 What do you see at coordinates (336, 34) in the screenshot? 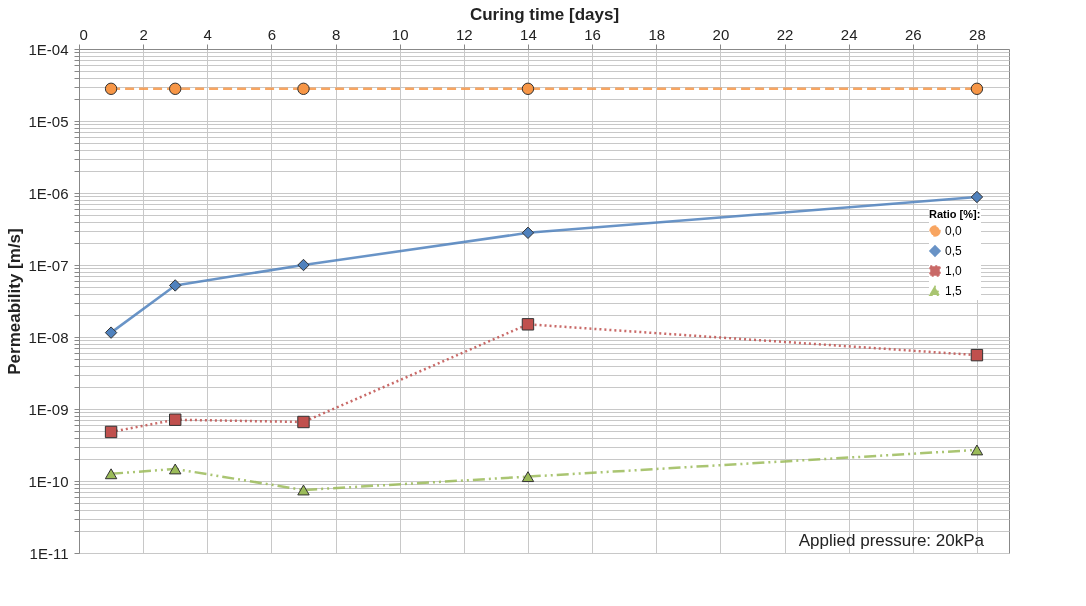
I see `x-tick-label: 8` at bounding box center [336, 34].